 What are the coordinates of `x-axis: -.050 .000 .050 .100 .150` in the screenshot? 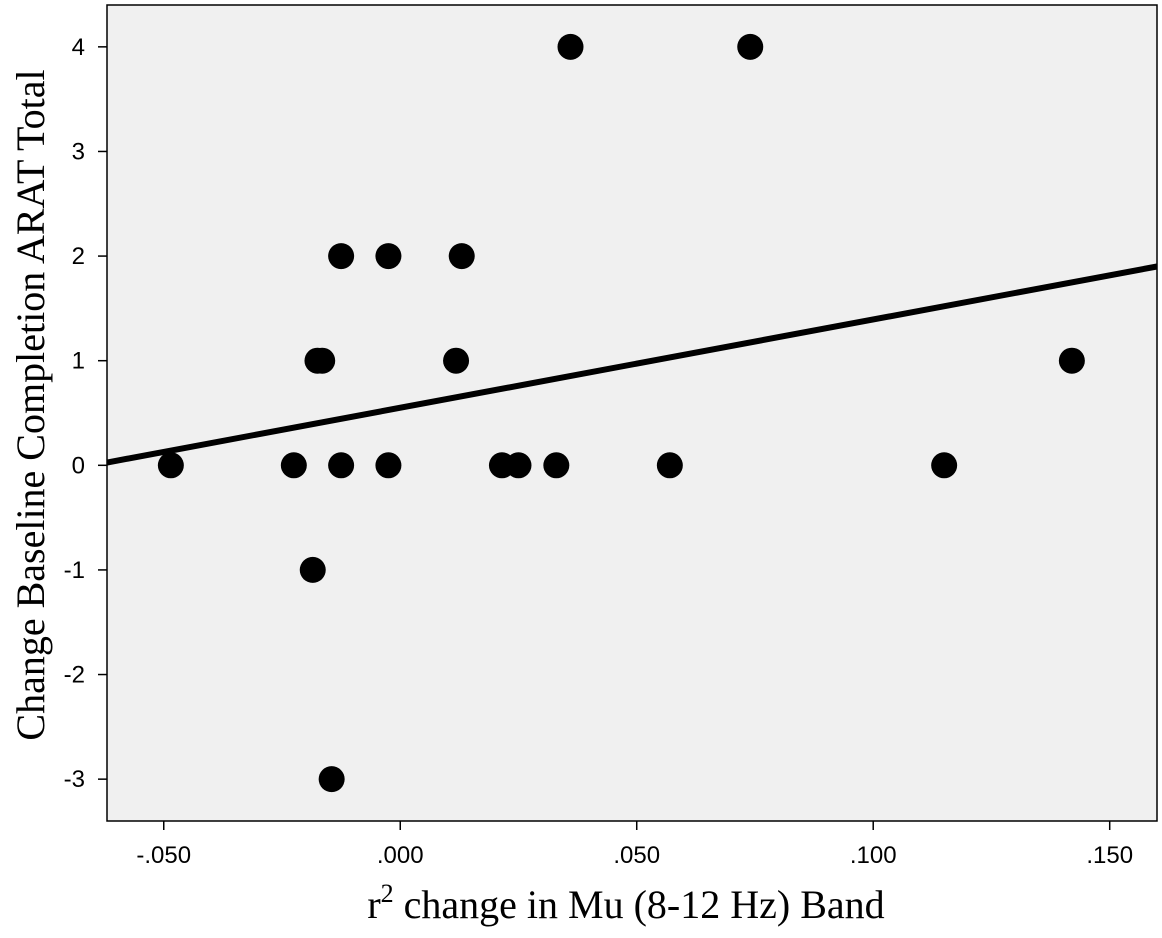 It's located at (634, 845).